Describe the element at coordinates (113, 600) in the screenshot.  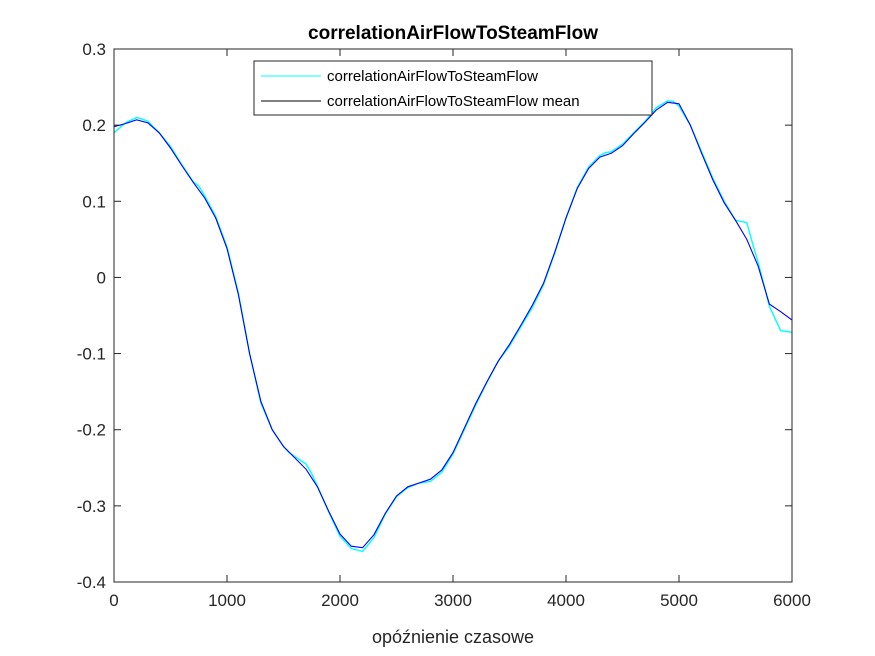
I see `x-tick-label: 0` at that location.